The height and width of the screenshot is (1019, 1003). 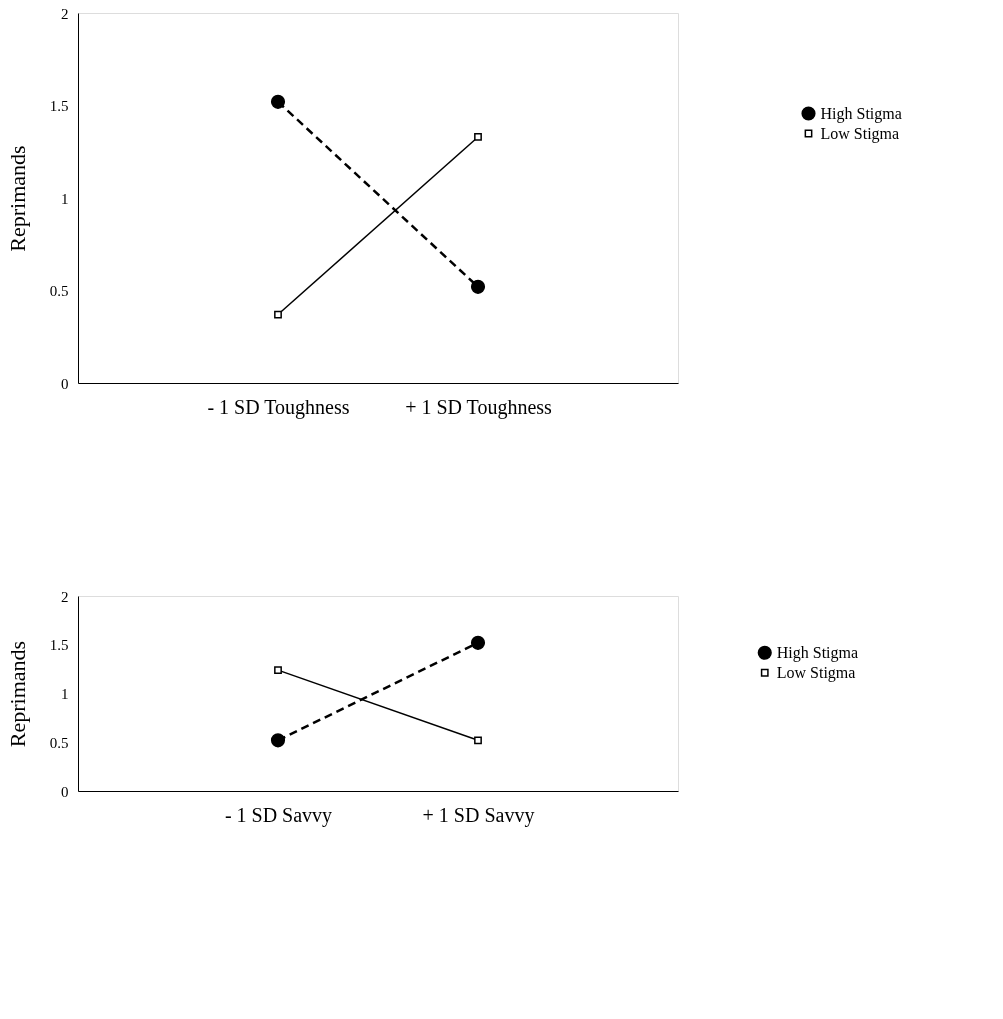 What do you see at coordinates (479, 407) in the screenshot?
I see `x-tick-label: + 1 SD Toughness` at bounding box center [479, 407].